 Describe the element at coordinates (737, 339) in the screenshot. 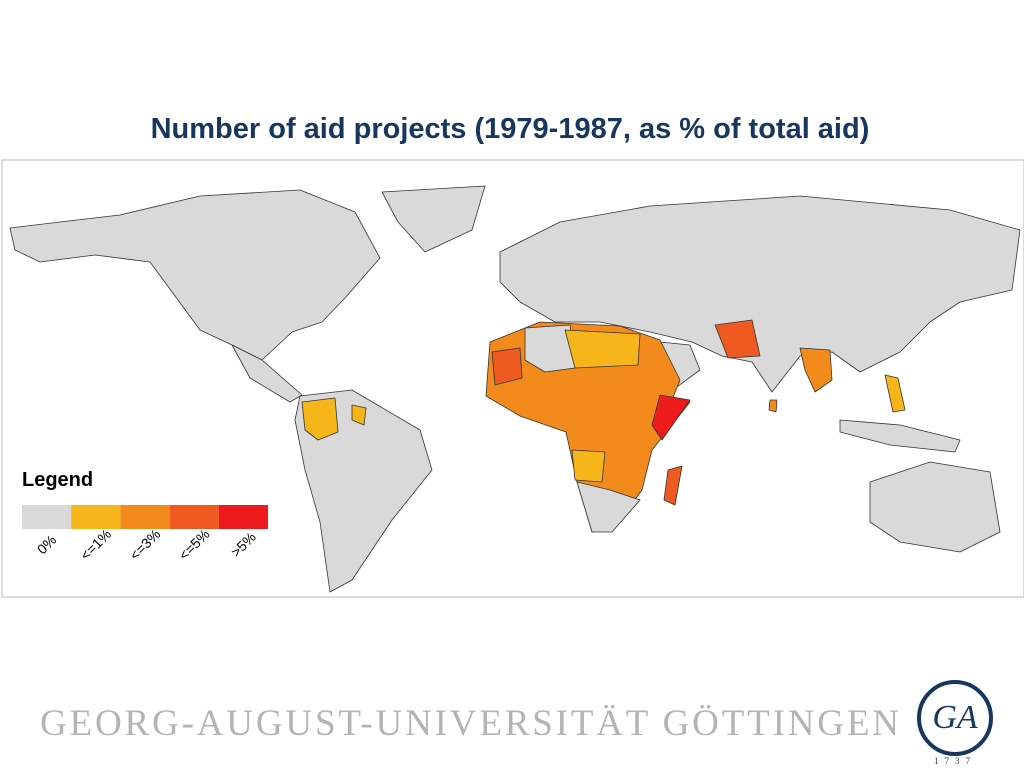

I see `pakistan-afghanistan` at that location.